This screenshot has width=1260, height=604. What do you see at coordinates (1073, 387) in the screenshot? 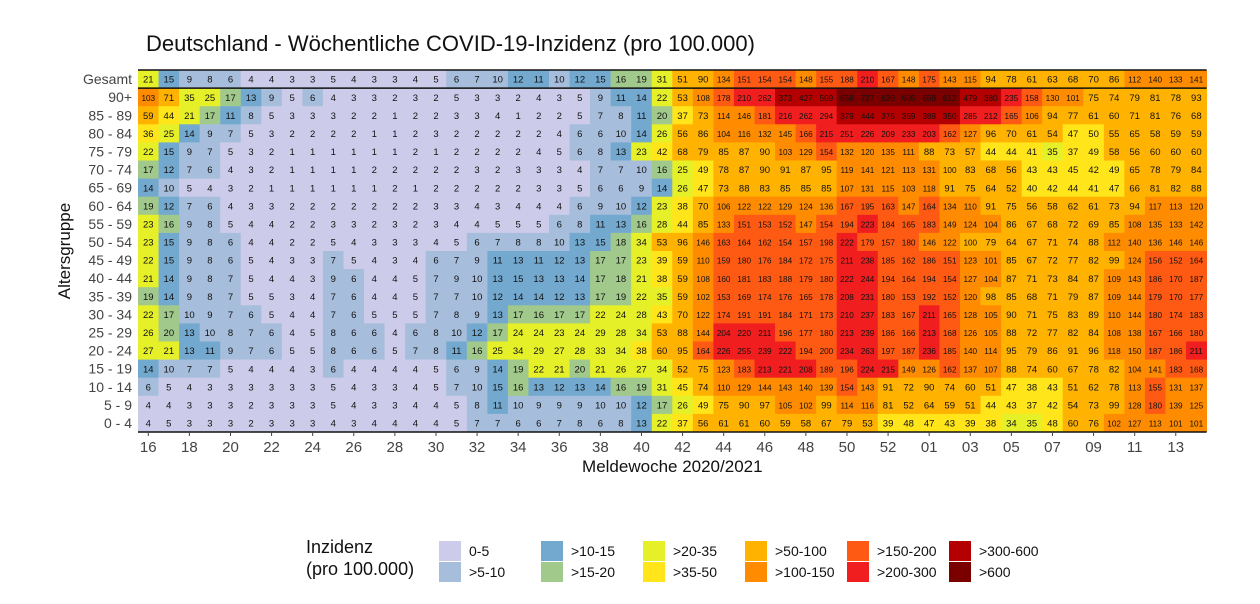
I see `cell-value: 51` at bounding box center [1073, 387].